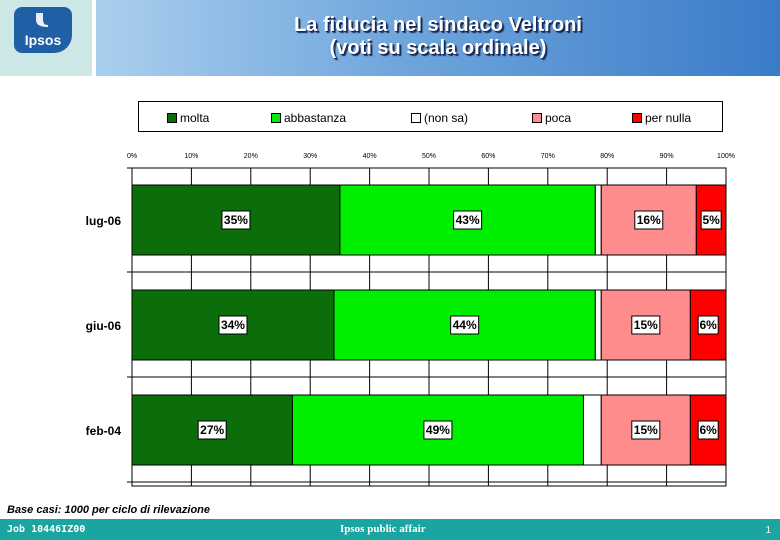 Image resolution: width=780 pixels, height=540 pixels. I want to click on footer-bar: Job 10446IZ00 Ipsos public affair 1, so click(390, 529).